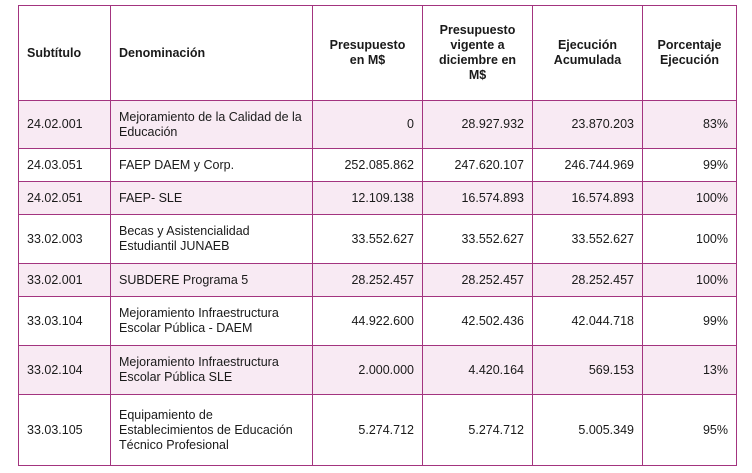 The height and width of the screenshot is (473, 752). Describe the element at coordinates (477, 124) in the screenshot. I see `table-cell: 28.927.932` at that location.